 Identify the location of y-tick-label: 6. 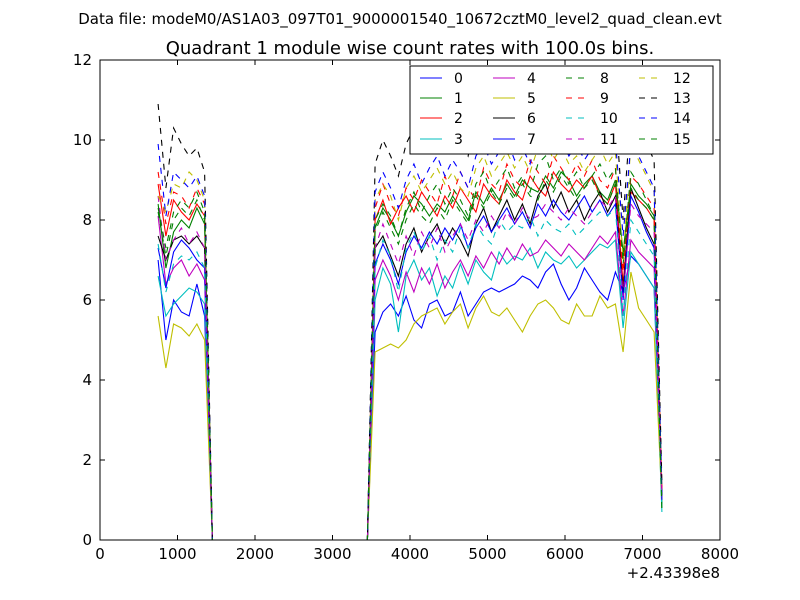
(87, 300).